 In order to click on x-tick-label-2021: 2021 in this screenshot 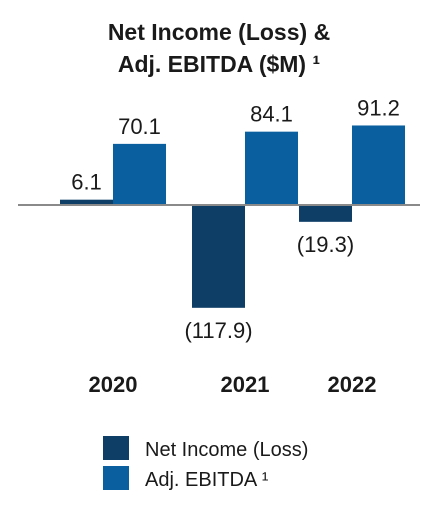, I will do `click(245, 384)`.